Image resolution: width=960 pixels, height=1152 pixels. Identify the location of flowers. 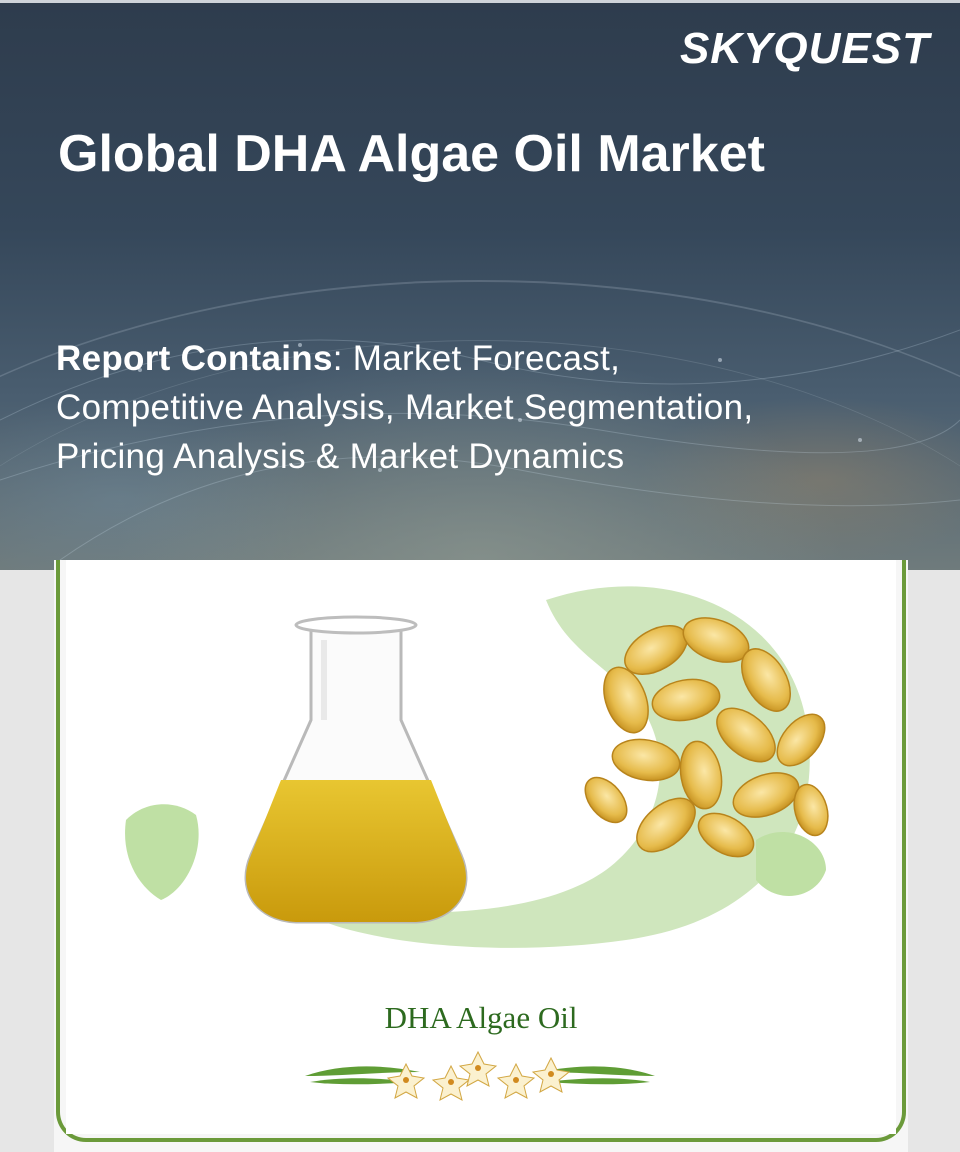
(478, 1075).